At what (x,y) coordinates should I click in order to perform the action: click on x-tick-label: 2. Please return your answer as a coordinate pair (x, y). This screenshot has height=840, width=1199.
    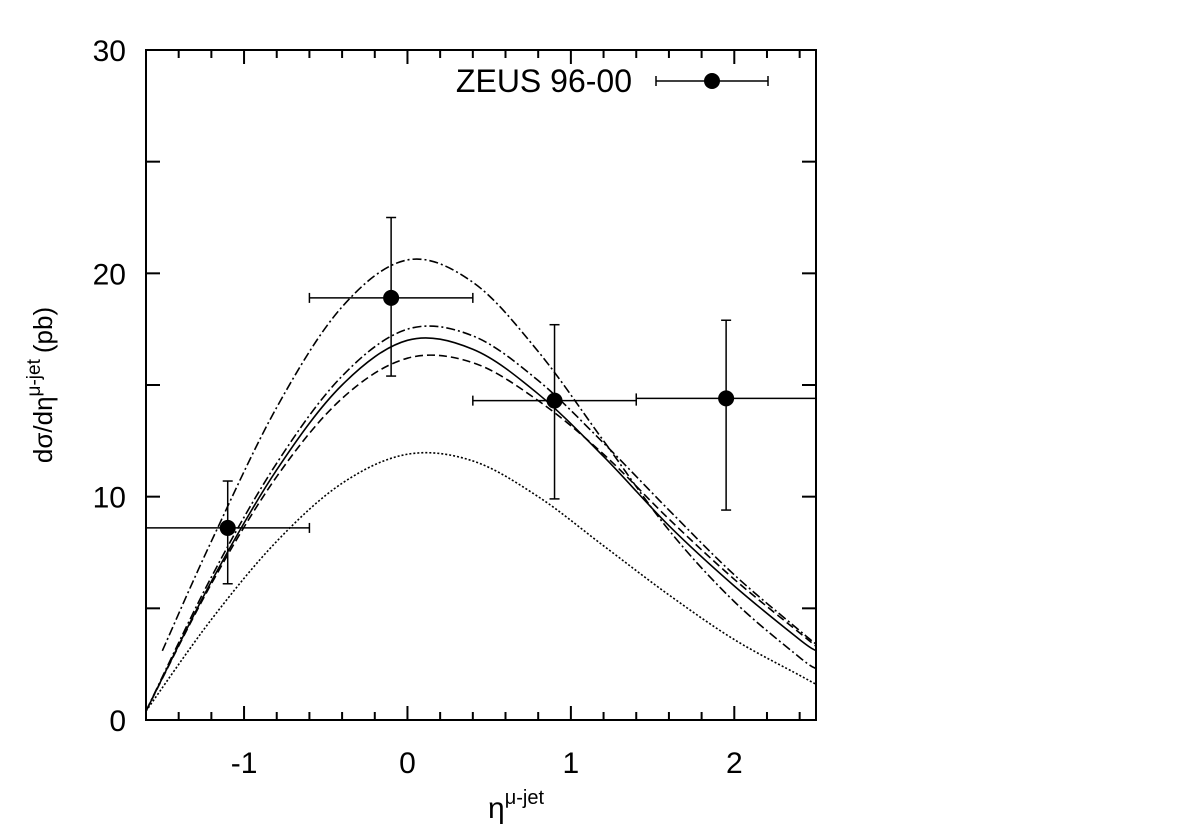
    Looking at the image, I should click on (734, 763).